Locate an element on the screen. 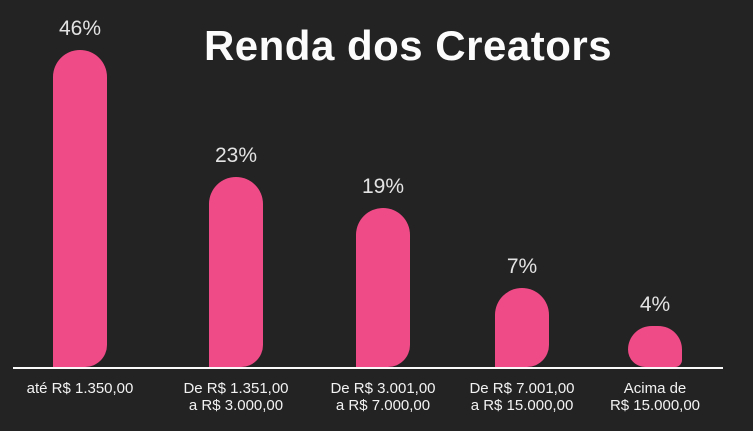 This screenshot has height=431, width=753. bar-group-2: 23% is located at coordinates (236, 255).